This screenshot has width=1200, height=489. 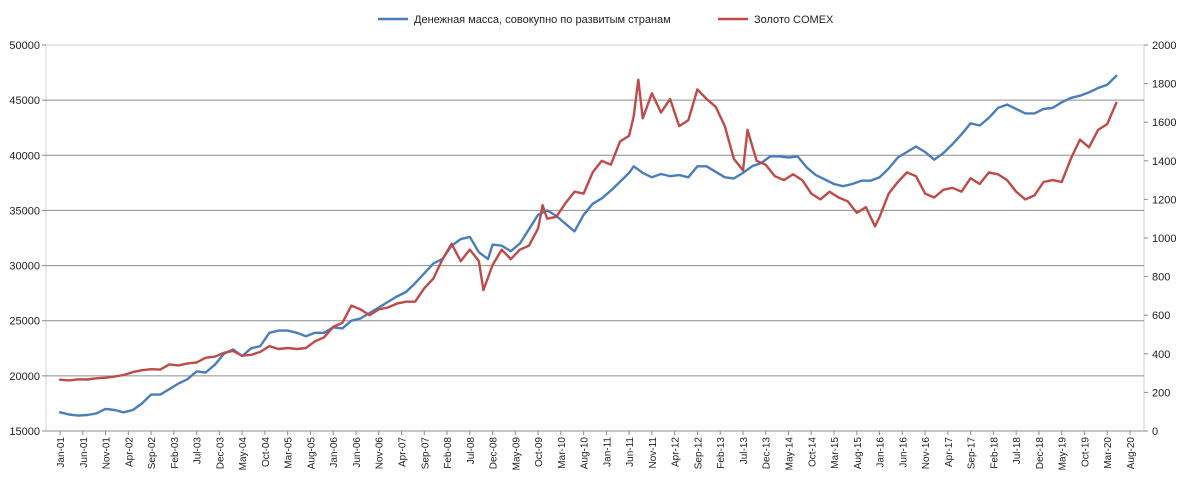 I want to click on x-tick-label: Oct-09, so click(x=539, y=452).